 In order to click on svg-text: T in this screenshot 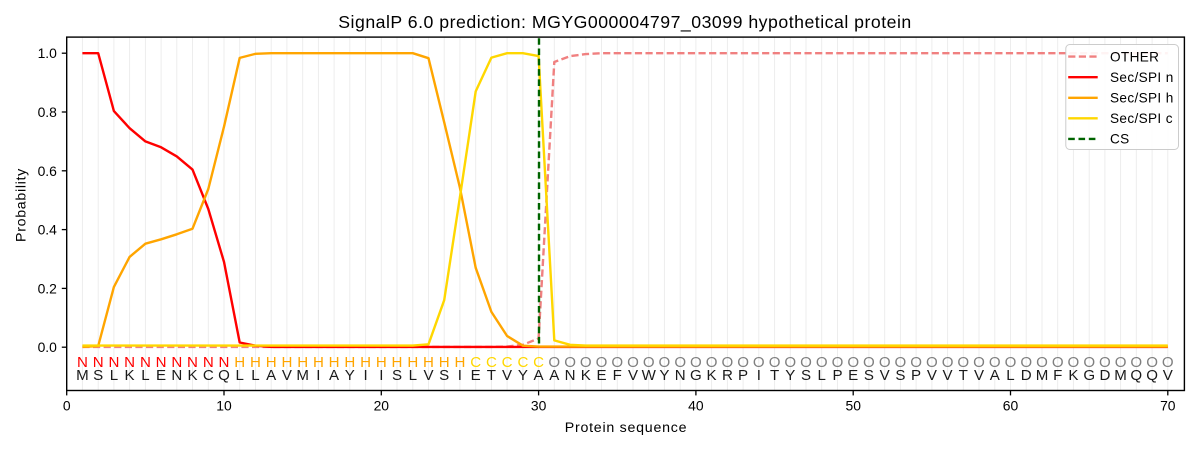, I will do `click(774, 375)`.